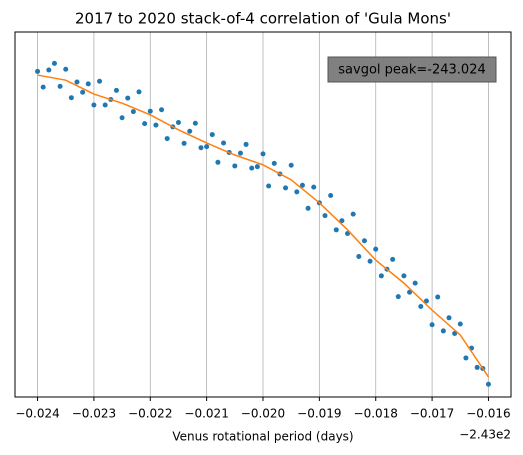 The height and width of the screenshot is (455, 523). What do you see at coordinates (150, 414) in the screenshot?
I see `x-tick-label: −0.022` at bounding box center [150, 414].